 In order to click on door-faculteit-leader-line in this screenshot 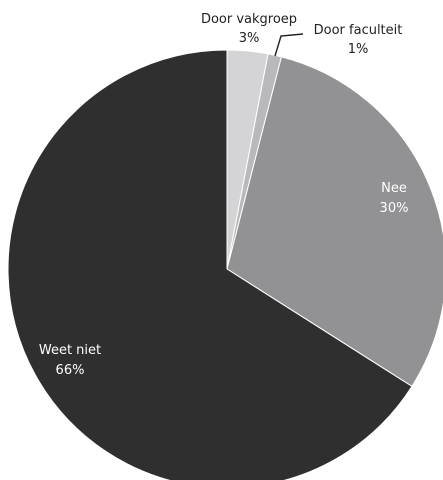, I will do `click(289, 45)`.